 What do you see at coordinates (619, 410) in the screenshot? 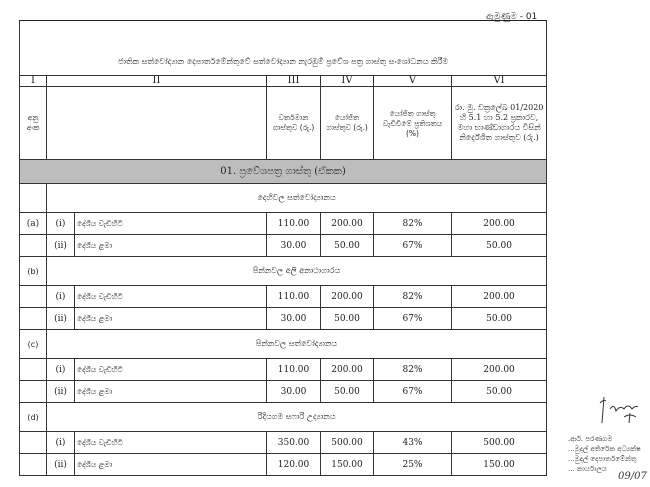
I see `signature` at bounding box center [619, 410].